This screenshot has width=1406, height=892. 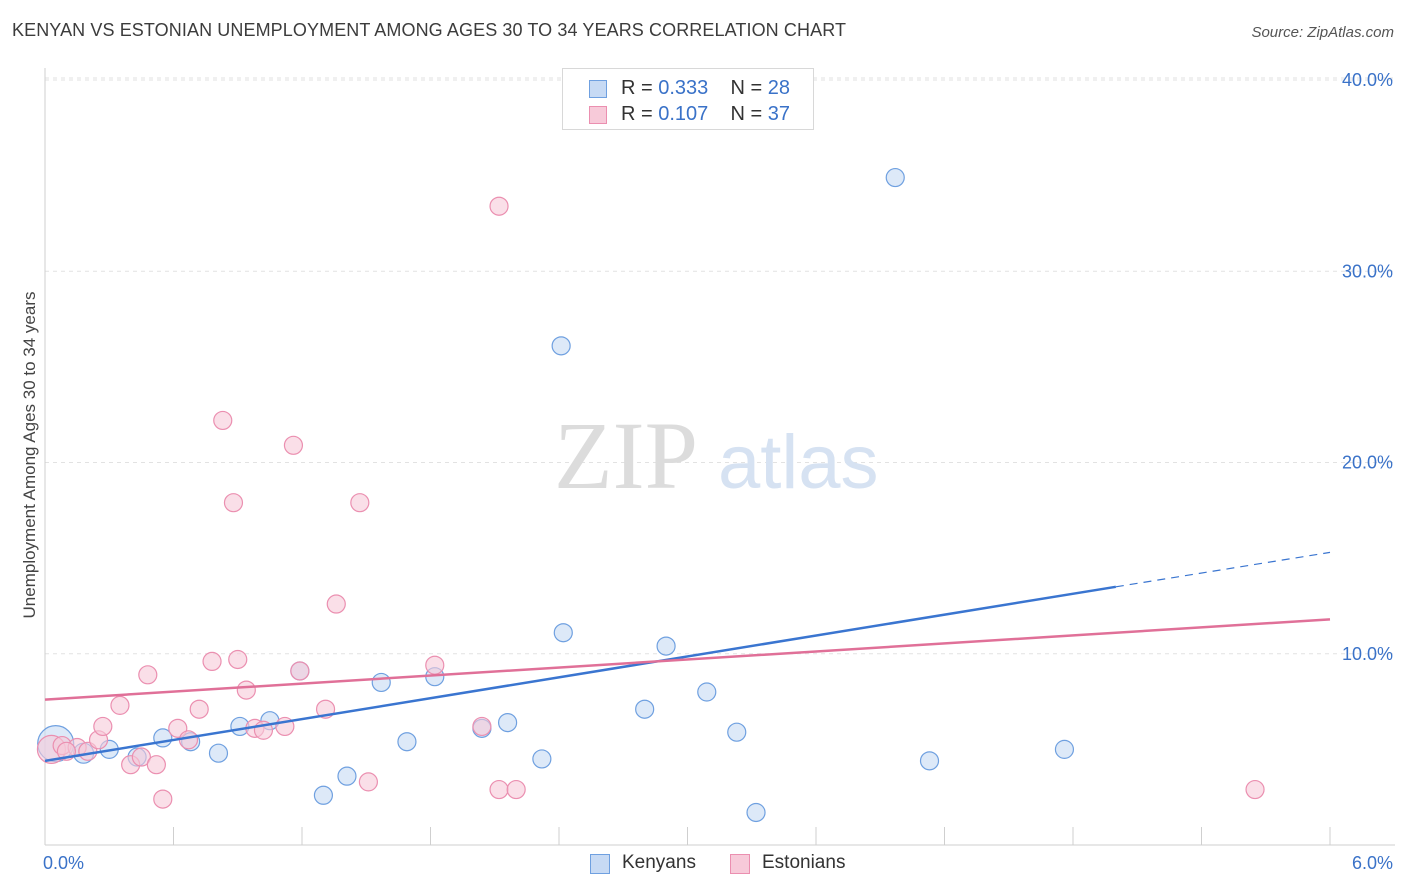 I want to click on estonians-trend-line, so click(x=687, y=659).